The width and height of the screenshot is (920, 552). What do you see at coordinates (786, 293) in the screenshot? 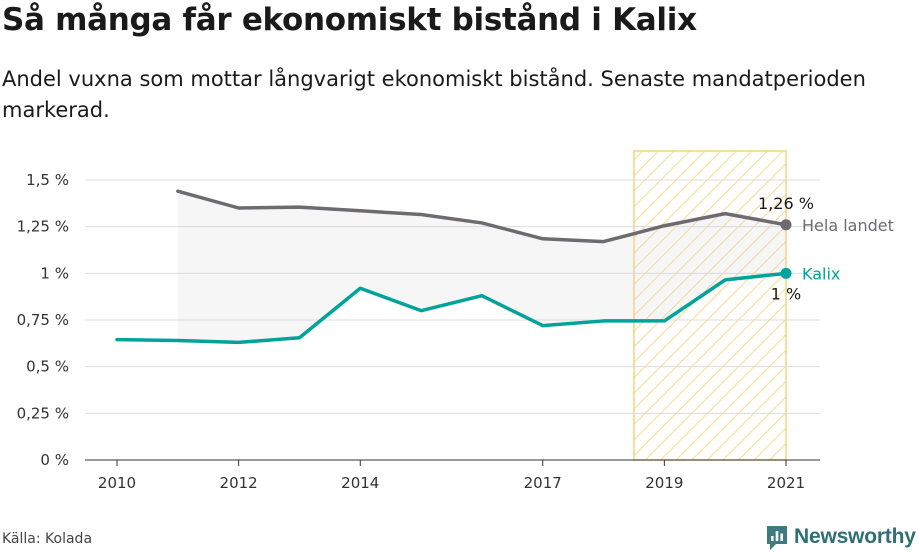
I see `series-end-value-label: 1 %` at bounding box center [786, 293].